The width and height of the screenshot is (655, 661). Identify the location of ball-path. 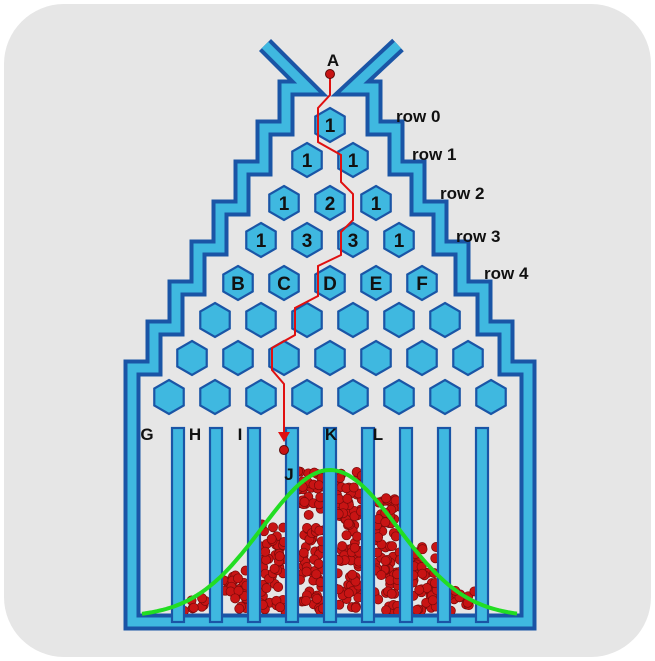
(312, 253).